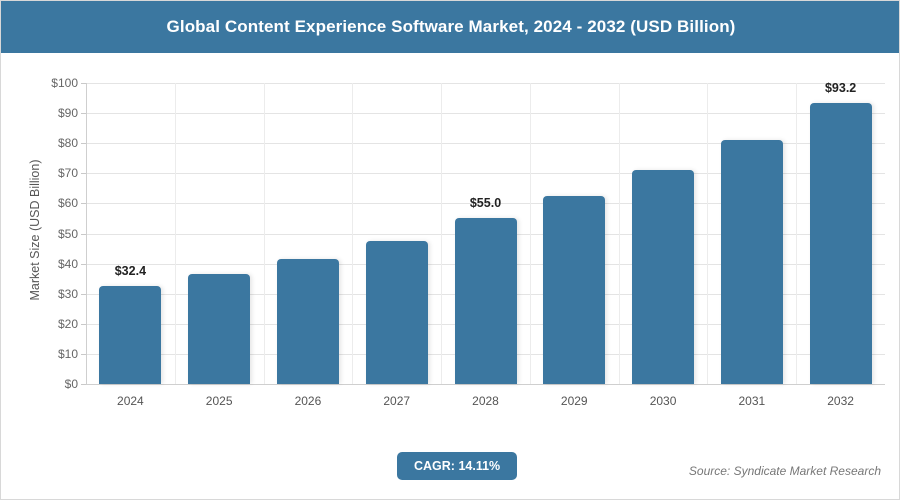 This screenshot has width=900, height=500. I want to click on y-axis-line, so click(86, 234).